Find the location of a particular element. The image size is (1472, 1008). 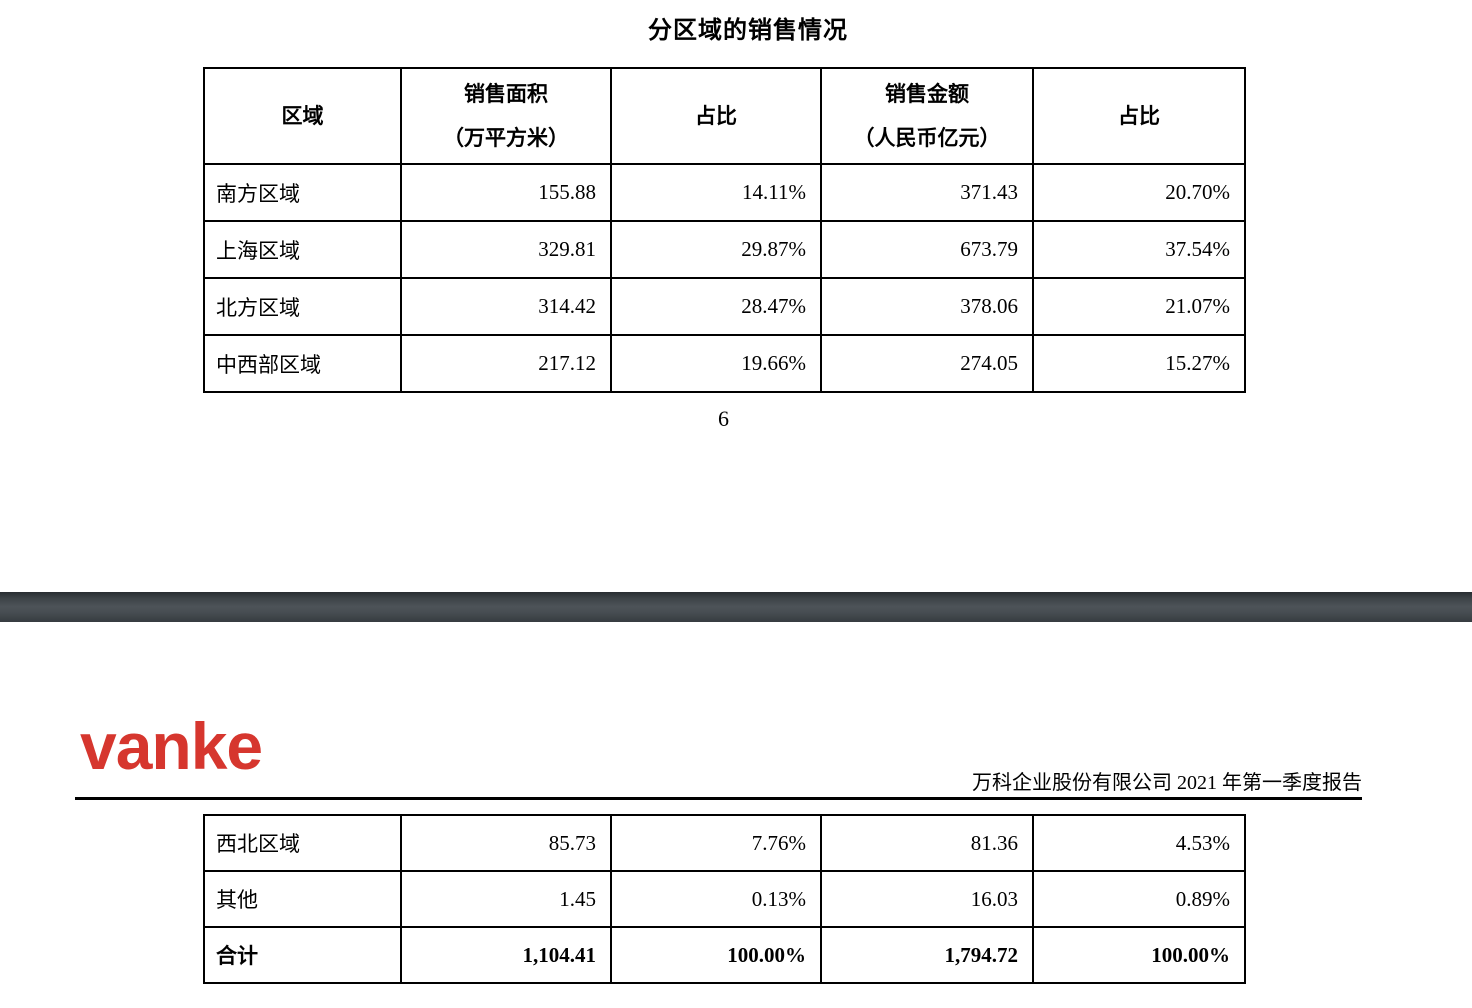

amount-cell: 274.05 is located at coordinates (927, 363).